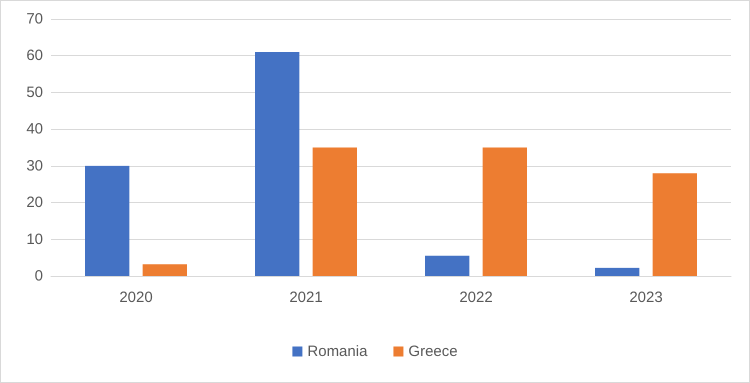  I want to click on x-tick-label: 2021, so click(306, 297).